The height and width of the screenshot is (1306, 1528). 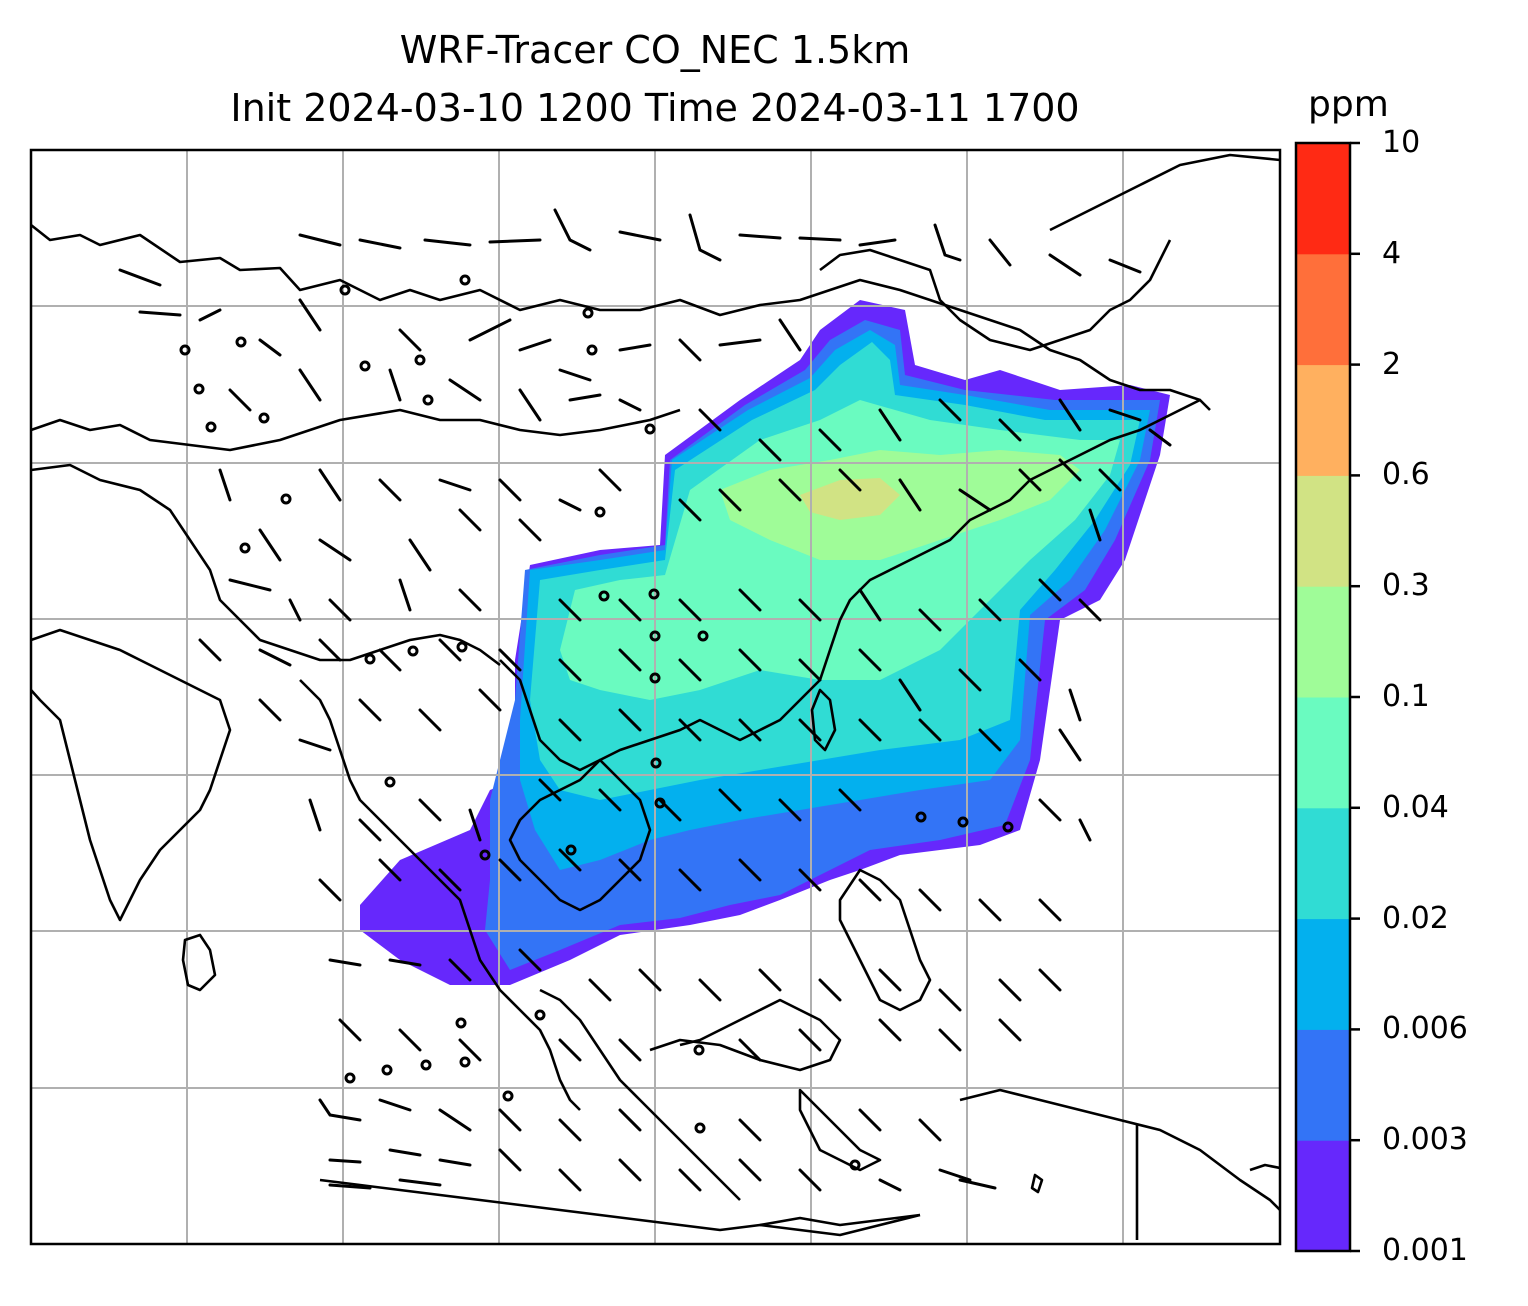 What do you see at coordinates (1425, 1029) in the screenshot?
I see `colorbar-tick-label: 0.006` at bounding box center [1425, 1029].